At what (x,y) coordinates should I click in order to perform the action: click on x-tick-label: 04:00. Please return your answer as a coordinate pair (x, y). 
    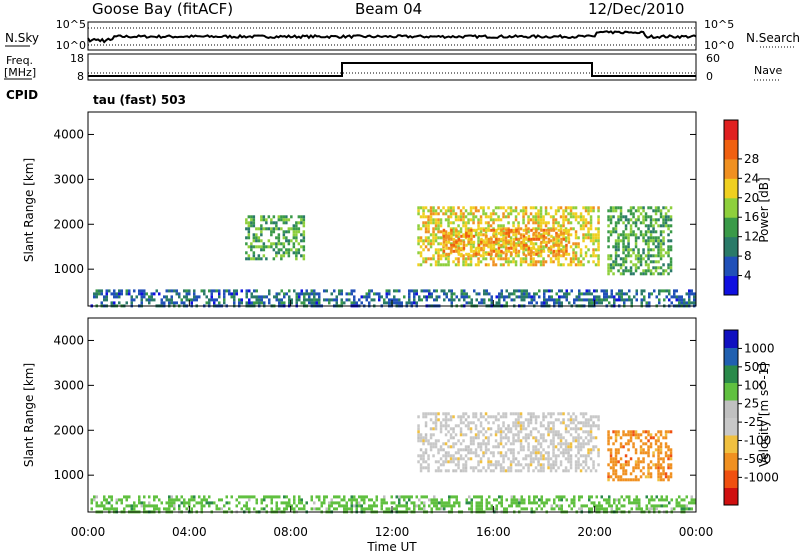
    Looking at the image, I should click on (189, 532).